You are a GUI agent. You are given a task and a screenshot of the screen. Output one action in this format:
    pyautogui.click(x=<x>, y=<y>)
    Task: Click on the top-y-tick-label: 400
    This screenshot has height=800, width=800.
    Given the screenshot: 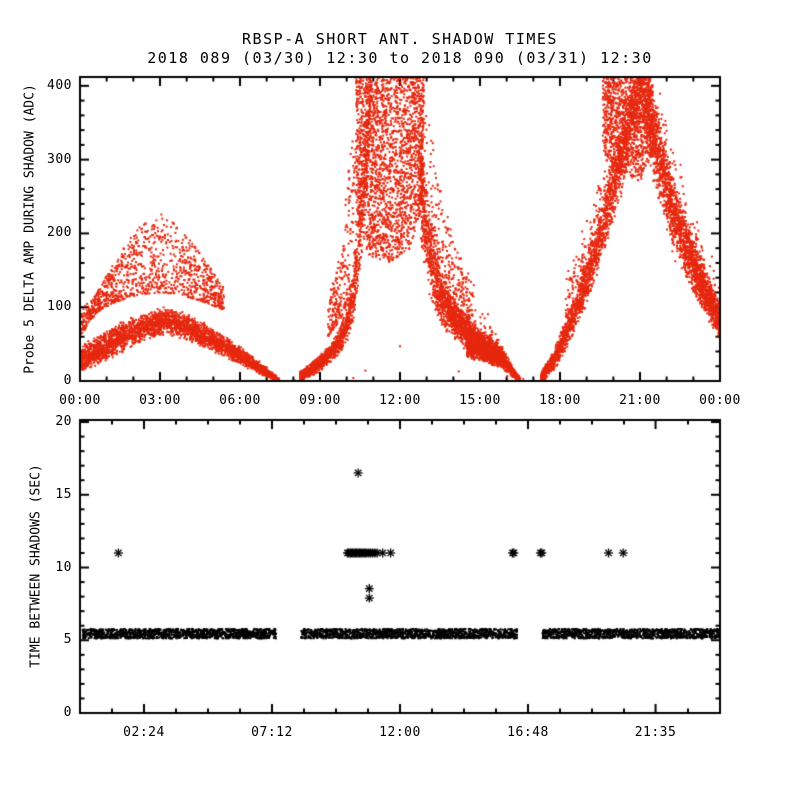 What is the action you would take?
    pyautogui.click(x=59, y=85)
    